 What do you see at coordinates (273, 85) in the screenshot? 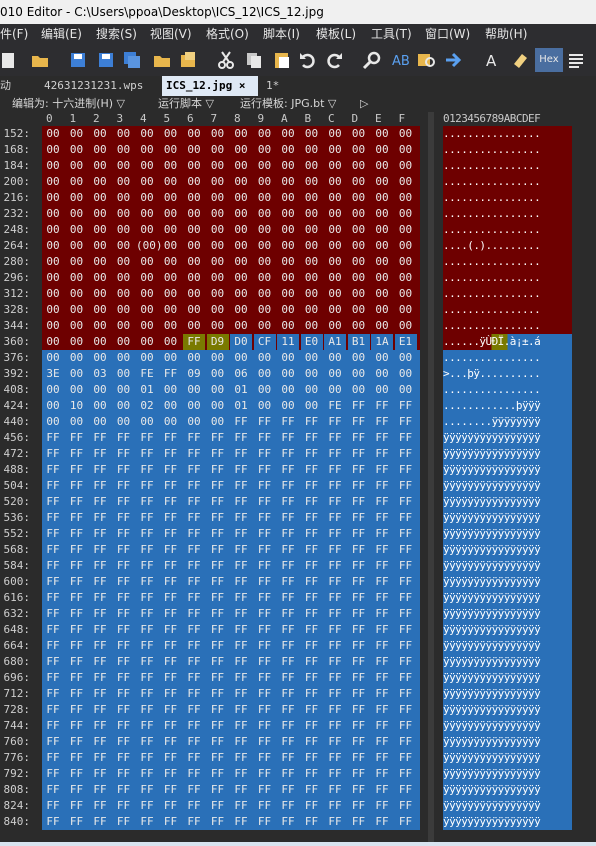
I see `tab-new-file: 1*` at bounding box center [273, 85].